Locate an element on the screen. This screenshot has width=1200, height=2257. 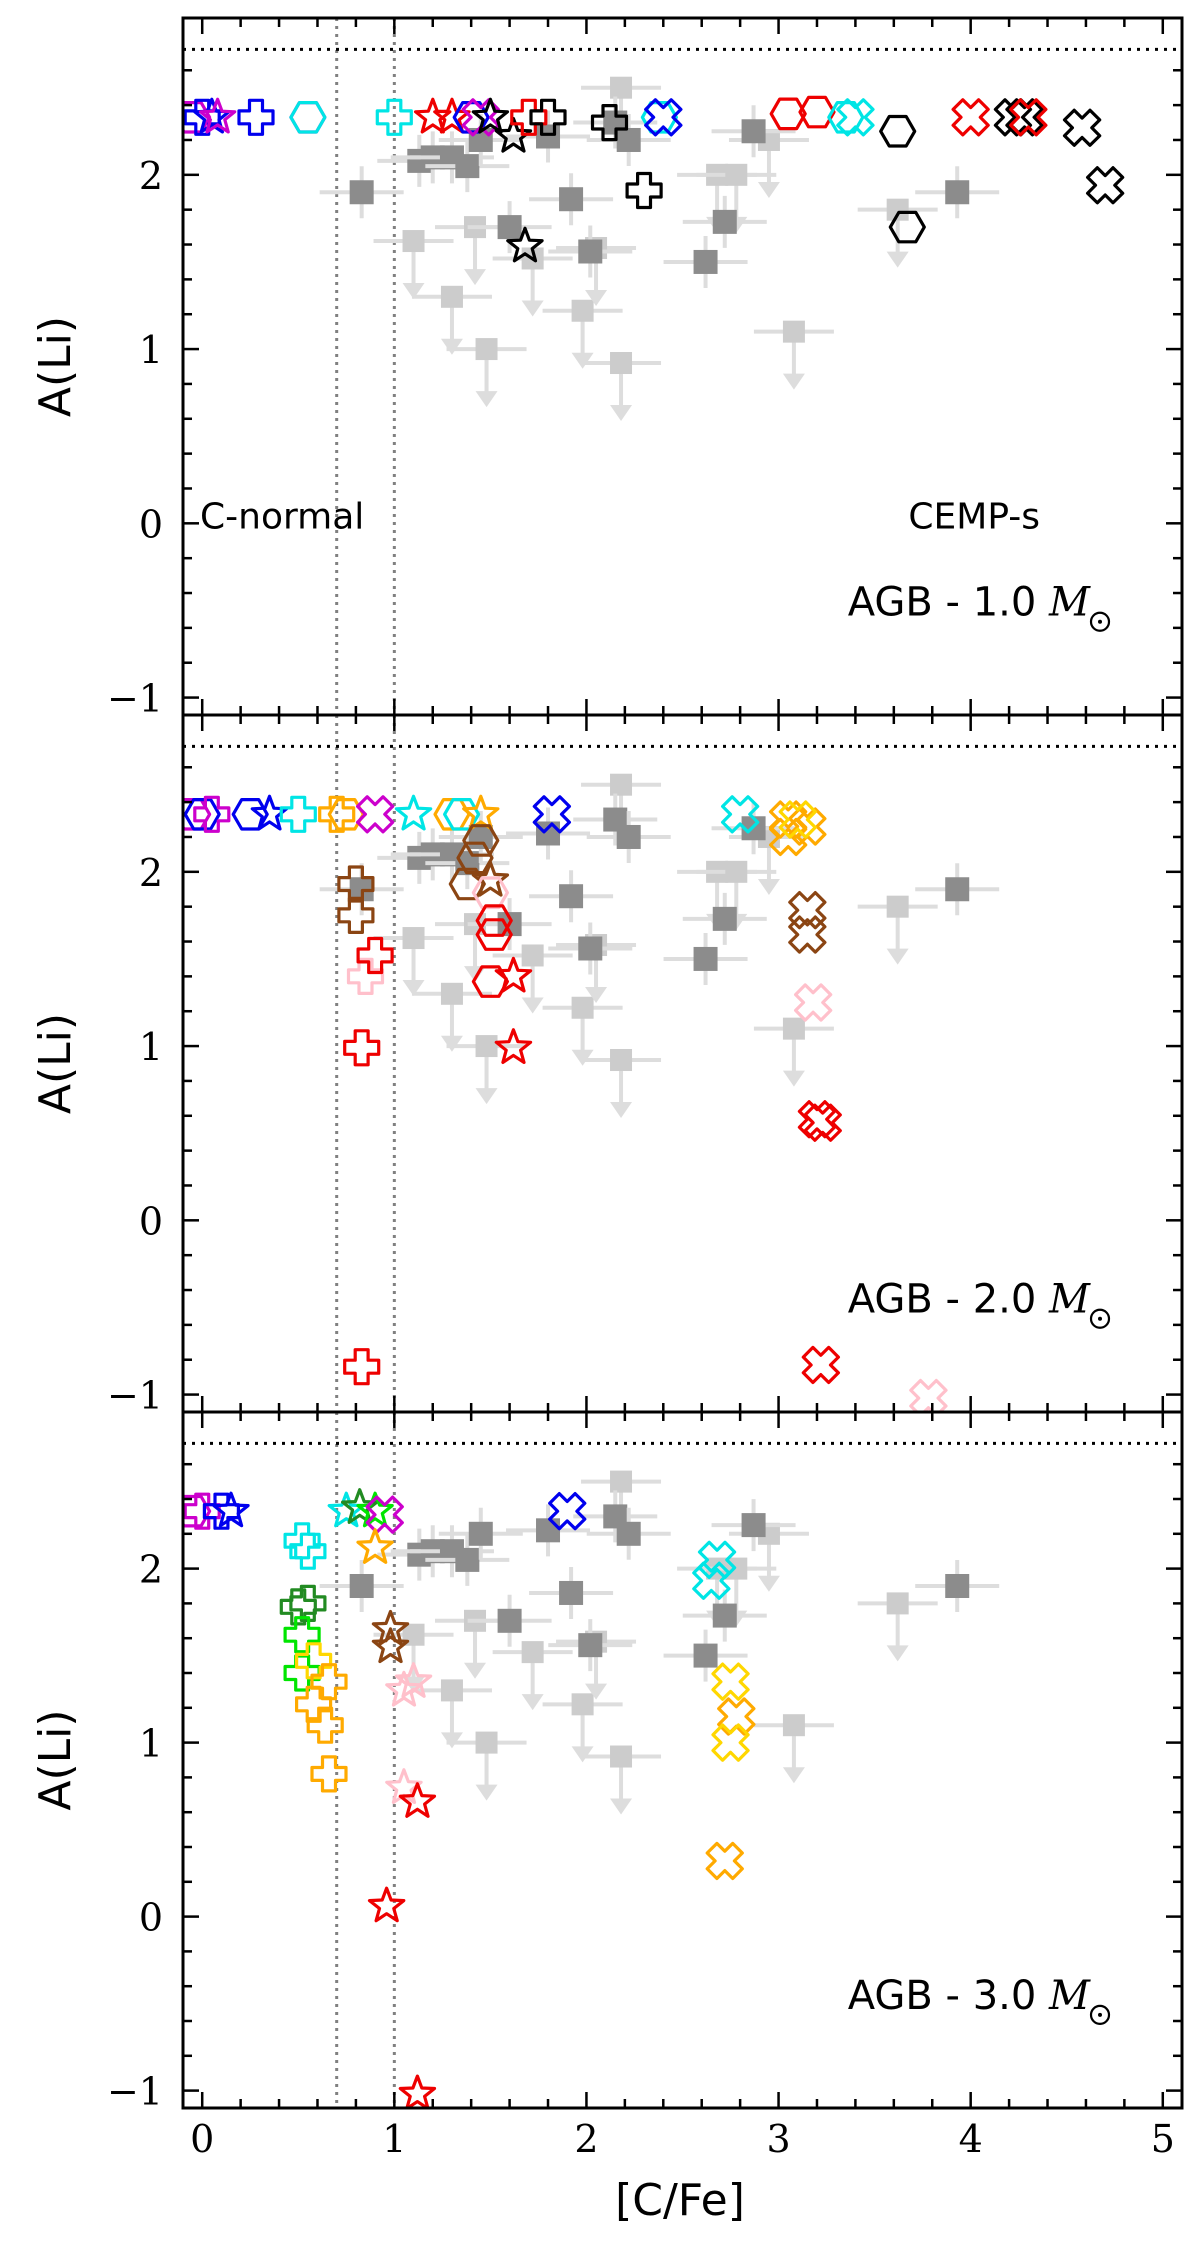
sun-symbol is located at coordinates (1100, 2015).